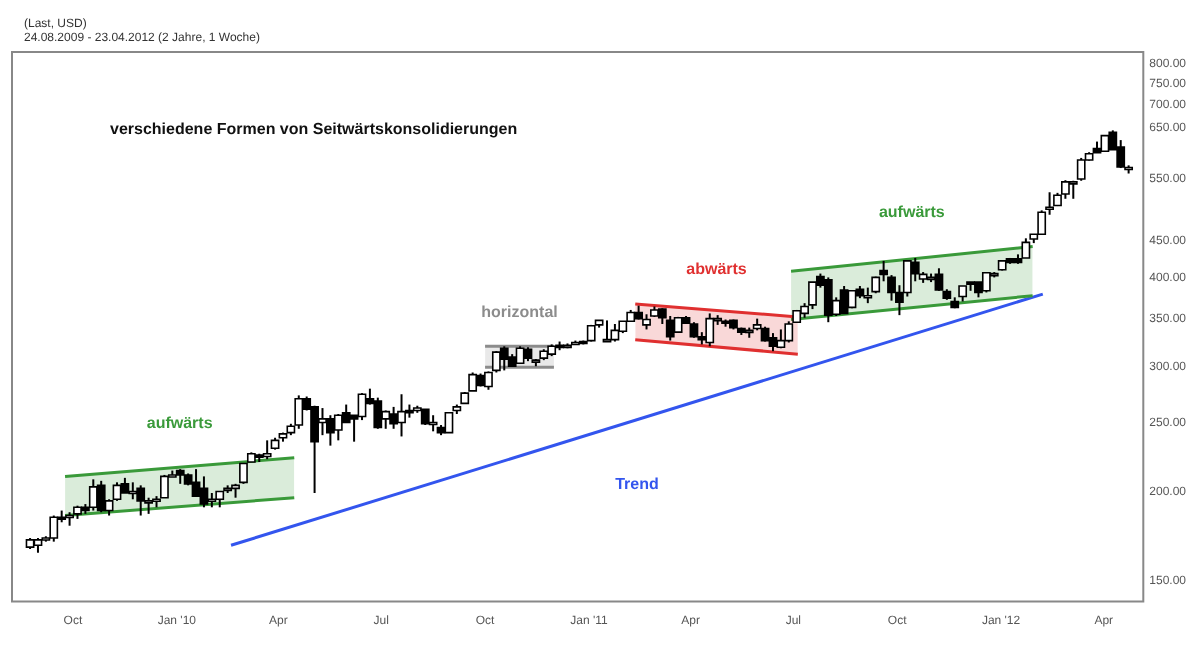 The width and height of the screenshot is (1200, 658). What do you see at coordinates (519, 311) in the screenshot?
I see `series-label: horizontal` at bounding box center [519, 311].